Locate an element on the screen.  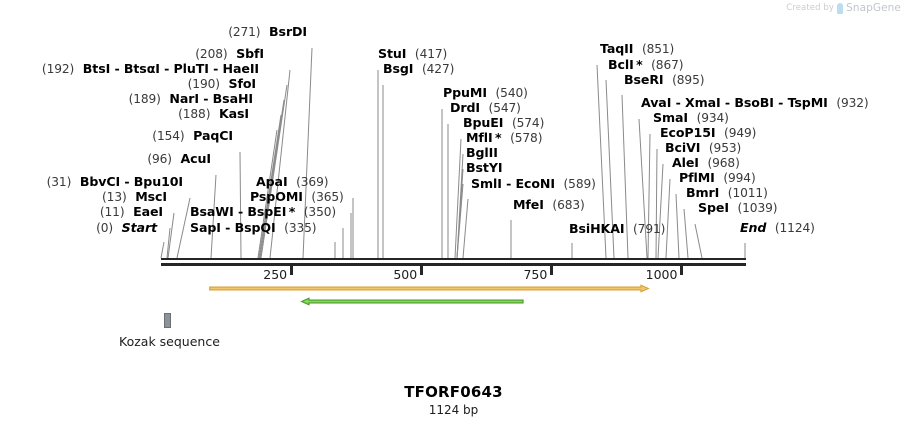
enzyme-label: ApaI (369) is located at coordinates (292, 181).